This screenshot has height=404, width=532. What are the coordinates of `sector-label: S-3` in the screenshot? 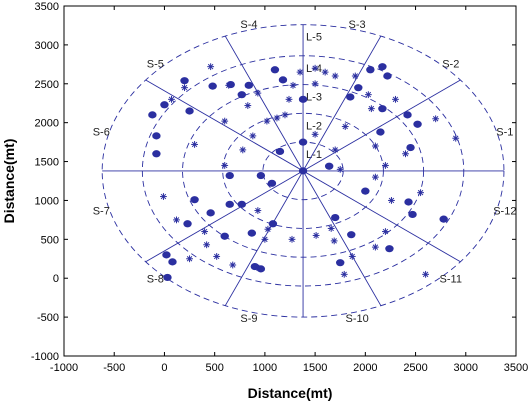 It's located at (357, 25).